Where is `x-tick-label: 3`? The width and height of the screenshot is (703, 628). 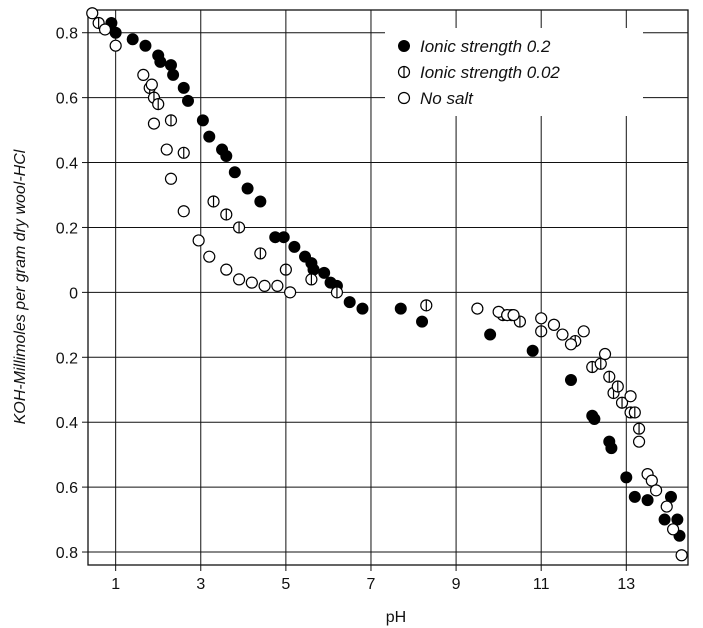 x-tick-label: 3 is located at coordinates (200, 584).